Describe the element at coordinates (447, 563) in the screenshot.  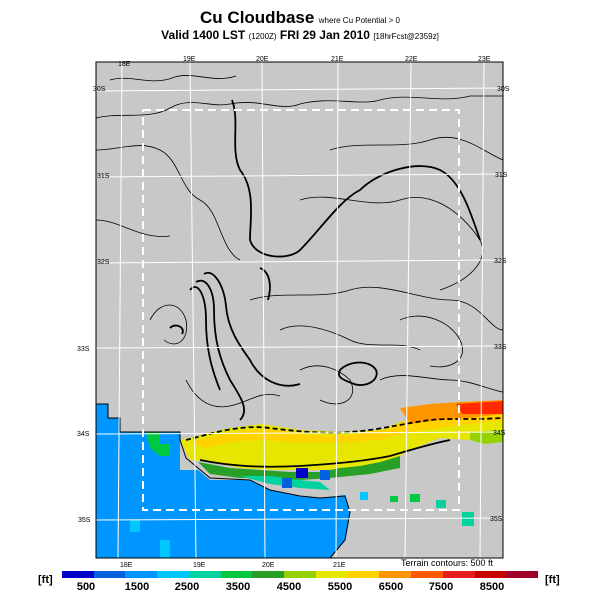
I see `terrain-note: Terrain contours: 500 ft` at that location.